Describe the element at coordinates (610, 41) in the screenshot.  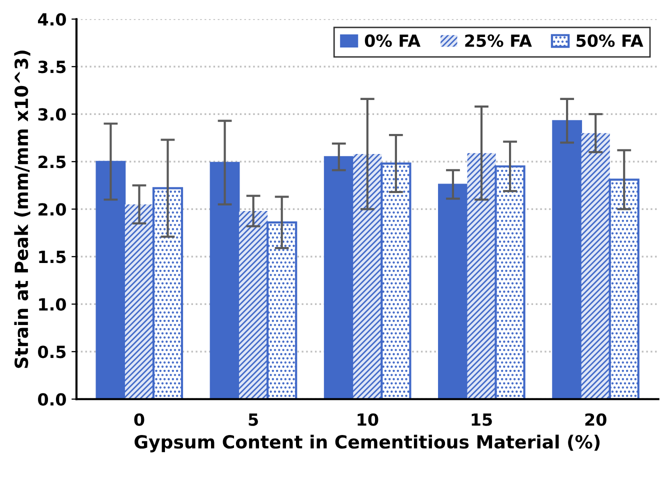
I see `legend-label: 50% FA` at that location.